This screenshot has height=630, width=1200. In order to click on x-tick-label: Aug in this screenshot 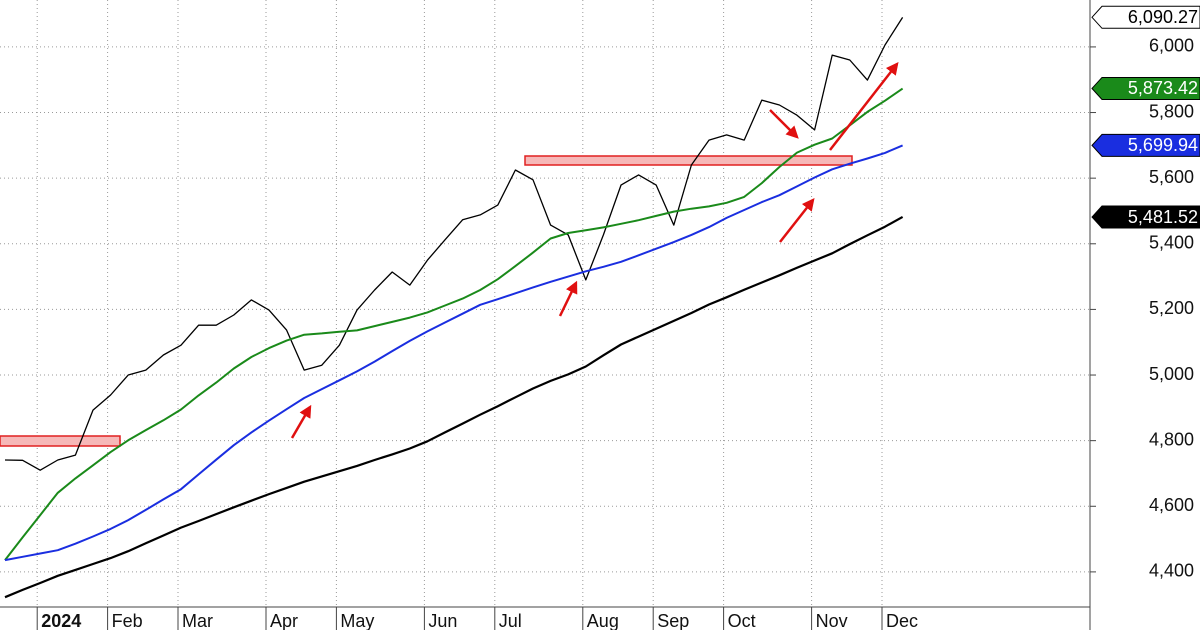, I will do `click(603, 620)`.